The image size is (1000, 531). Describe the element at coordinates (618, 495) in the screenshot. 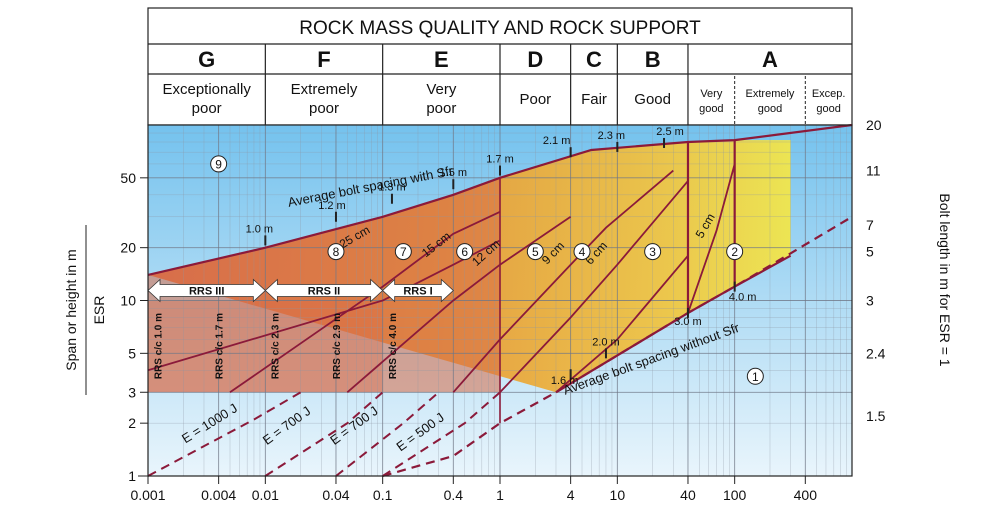

I see `x-tick-label: 10` at that location.